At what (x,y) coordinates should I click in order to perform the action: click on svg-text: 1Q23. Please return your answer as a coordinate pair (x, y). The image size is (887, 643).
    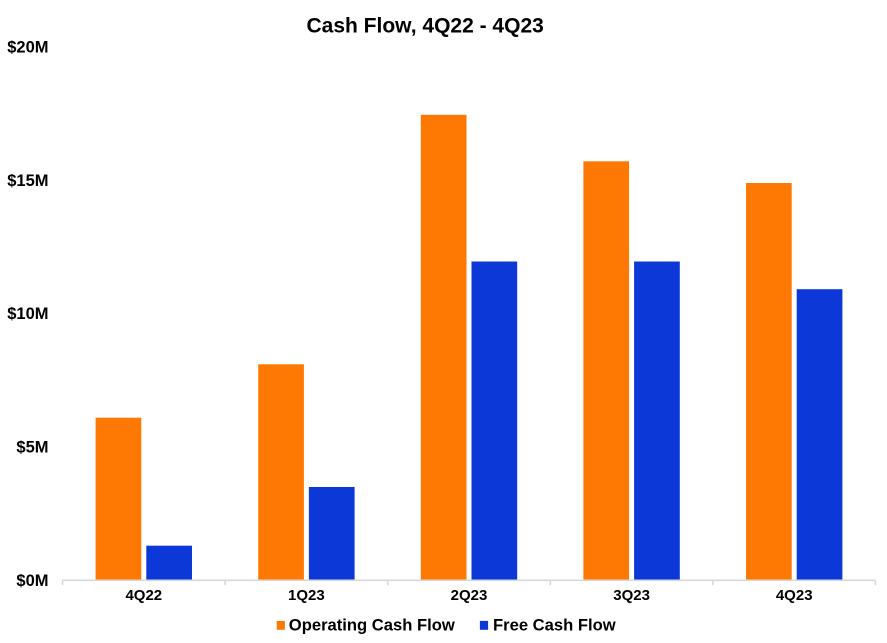
    Looking at the image, I should click on (306, 595).